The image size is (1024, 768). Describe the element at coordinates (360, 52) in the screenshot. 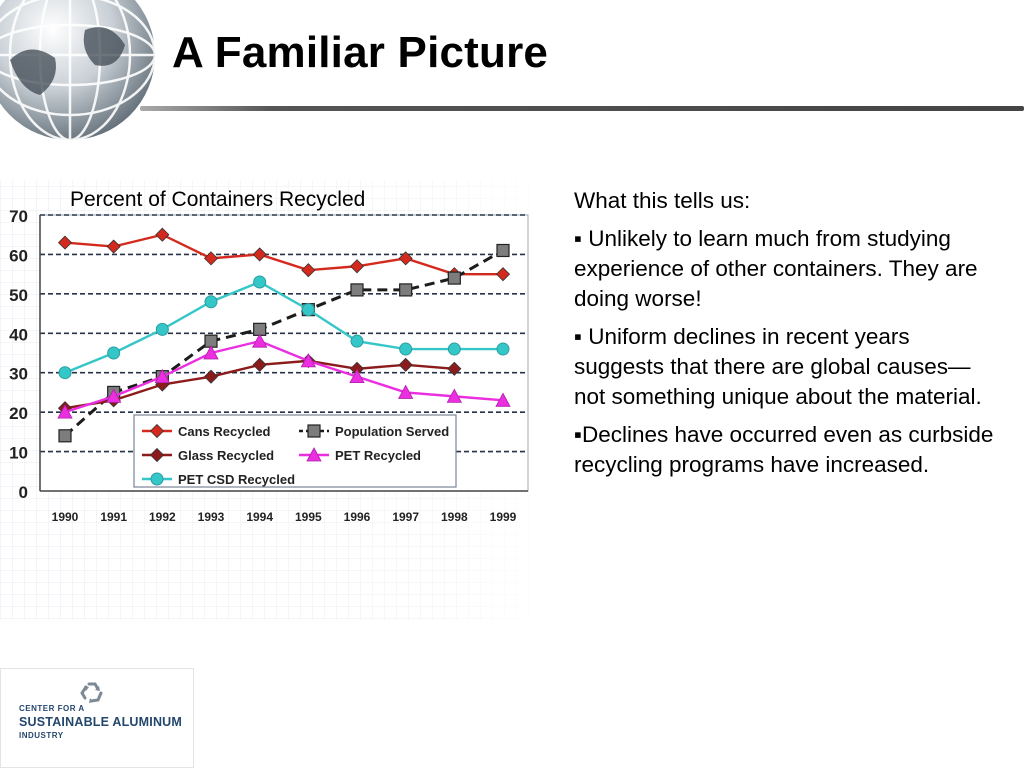

I see `slide-title: A Familiar Picture` at that location.